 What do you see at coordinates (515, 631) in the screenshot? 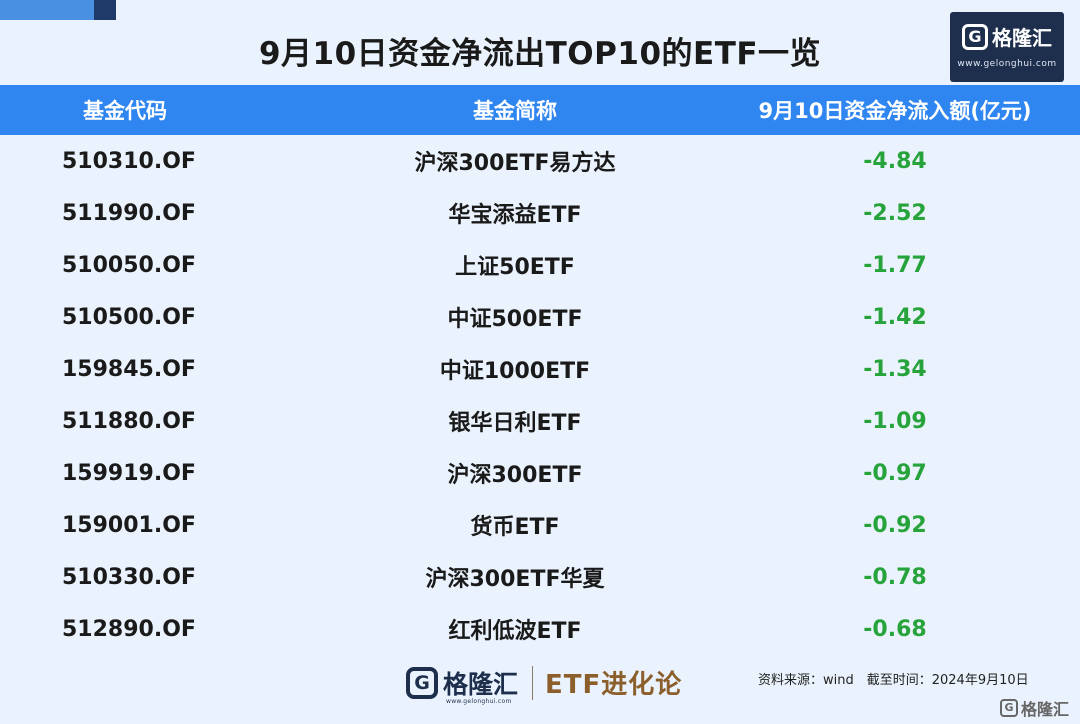
I see `fund-name: 红利低波ETF` at bounding box center [515, 631].